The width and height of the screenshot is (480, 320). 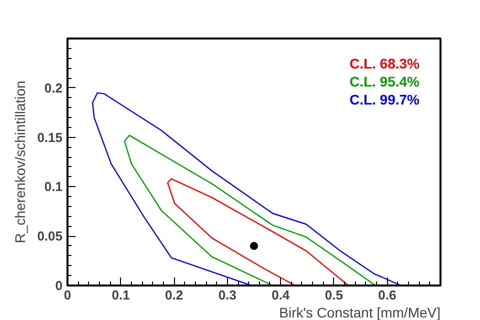 I want to click on x-tick-label: 0.6, so click(x=387, y=295).